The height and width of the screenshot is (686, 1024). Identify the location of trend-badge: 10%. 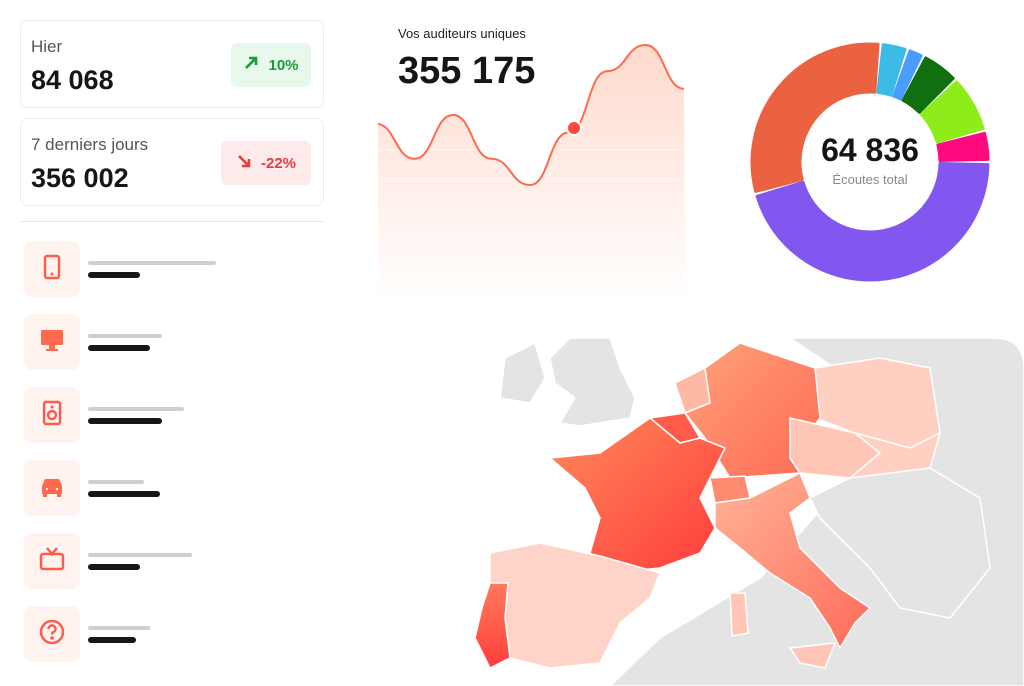
(271, 65).